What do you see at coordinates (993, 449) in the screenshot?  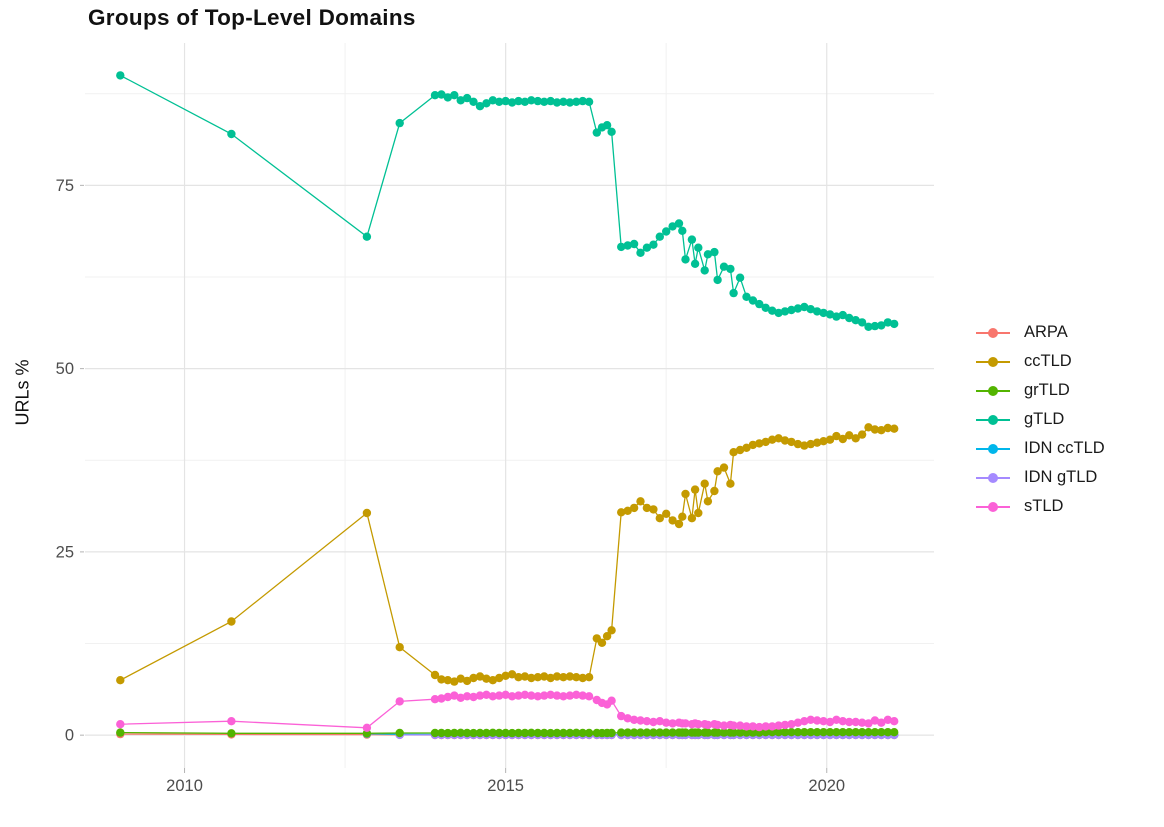 I see `legend-key-idn-cctld` at bounding box center [993, 449].